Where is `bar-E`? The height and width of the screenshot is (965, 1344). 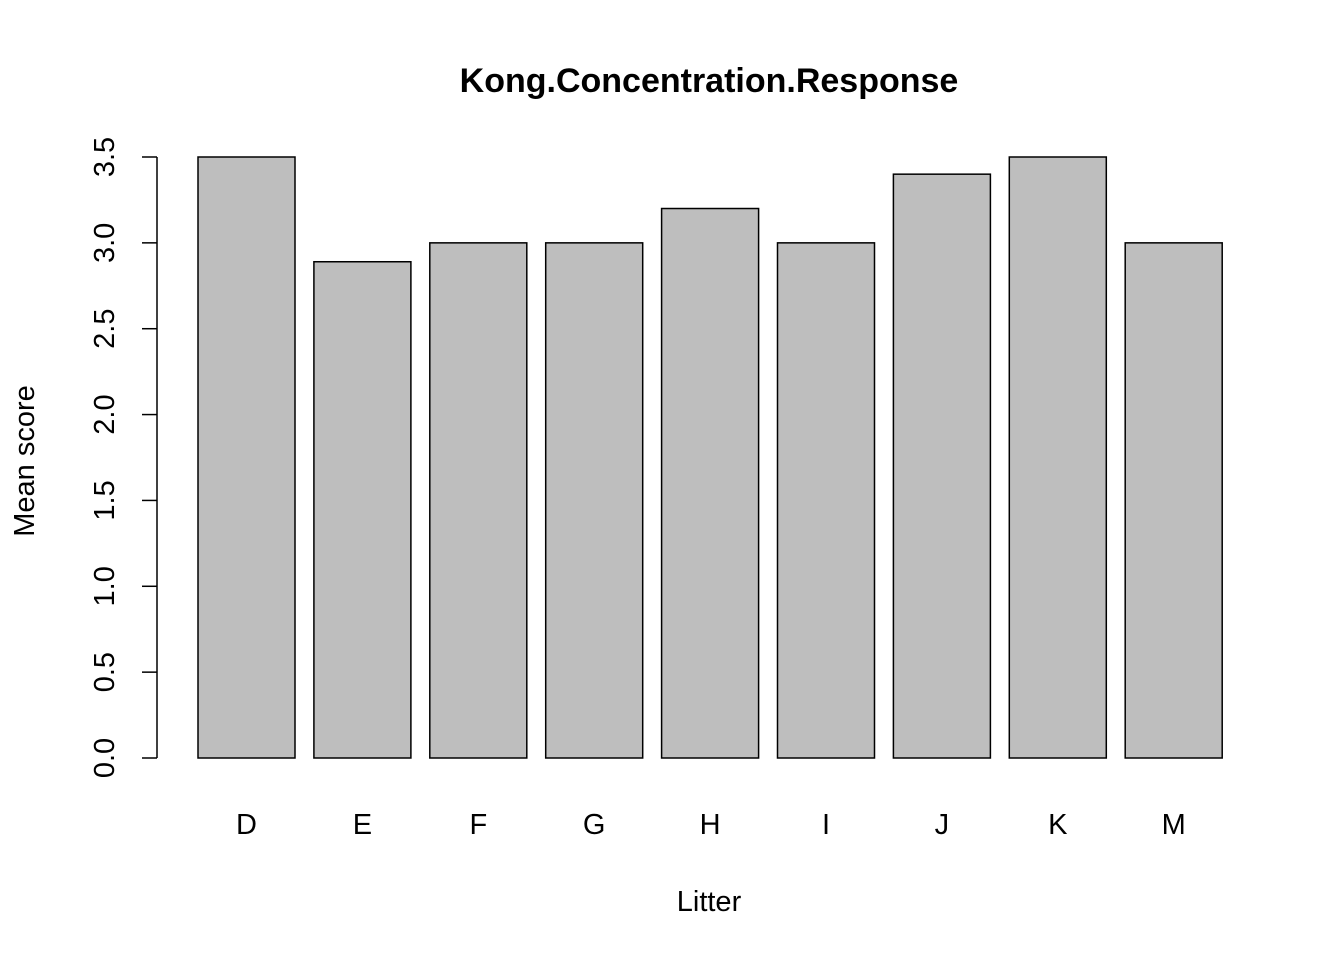 bar-E is located at coordinates (362, 509).